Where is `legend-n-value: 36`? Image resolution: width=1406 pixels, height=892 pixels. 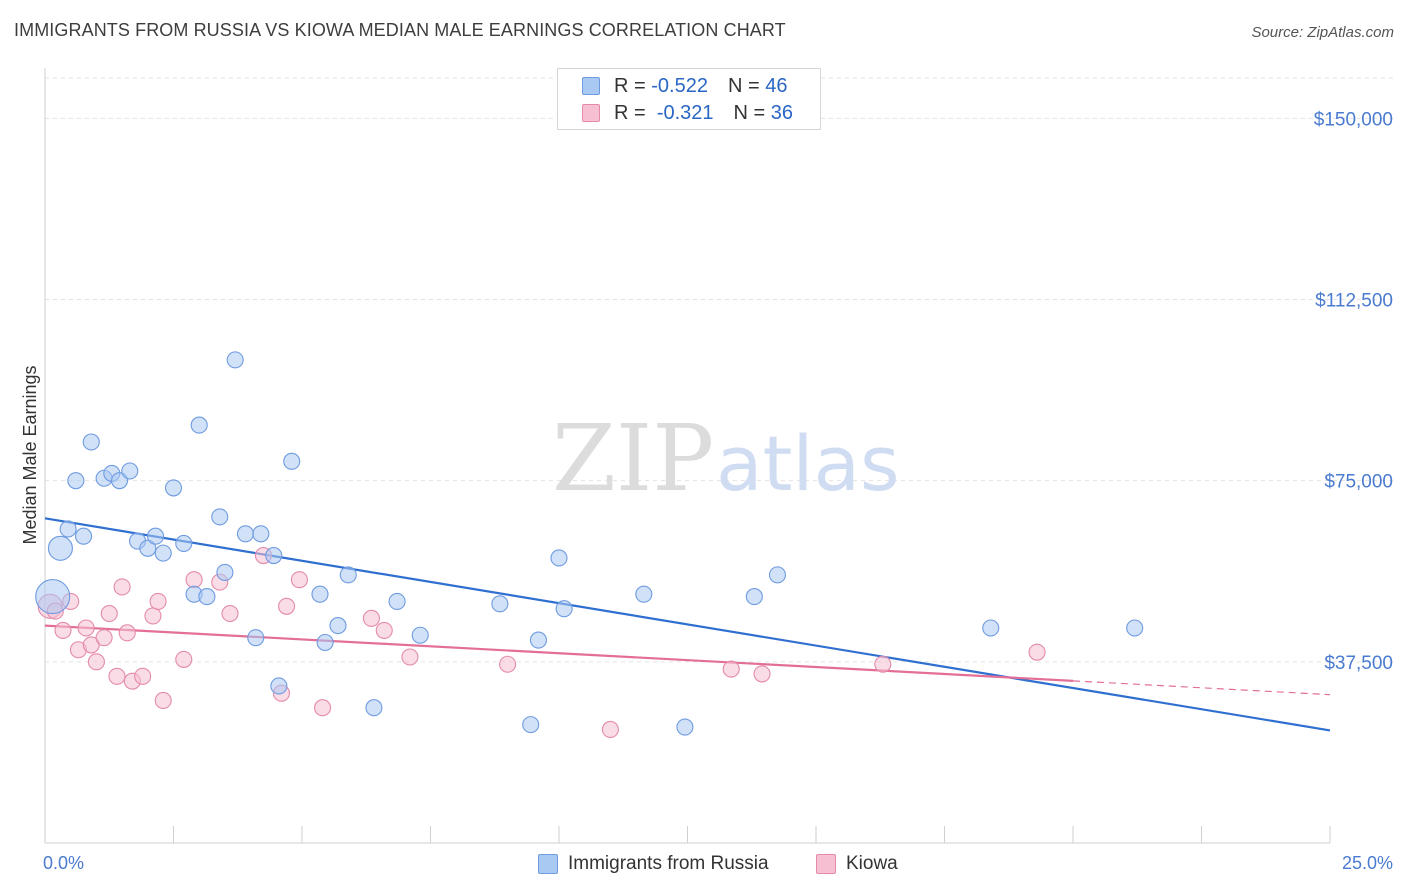 legend-n-value: 36 is located at coordinates (782, 112).